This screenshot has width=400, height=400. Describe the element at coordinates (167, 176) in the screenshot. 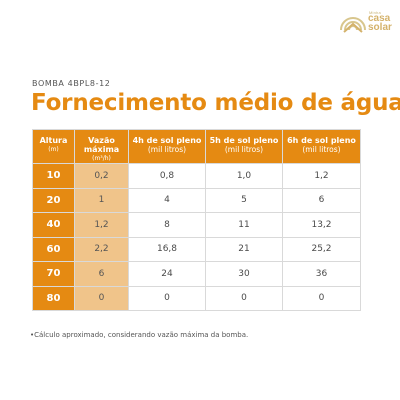

I see `cell-4h: 0,8` at that location.